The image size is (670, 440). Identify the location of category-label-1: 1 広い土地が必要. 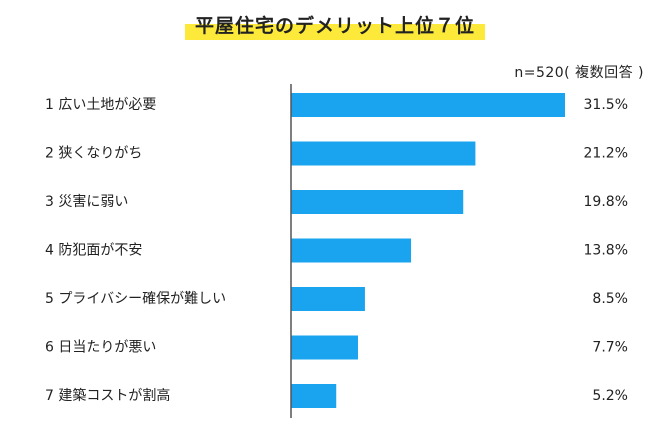
(100, 105).